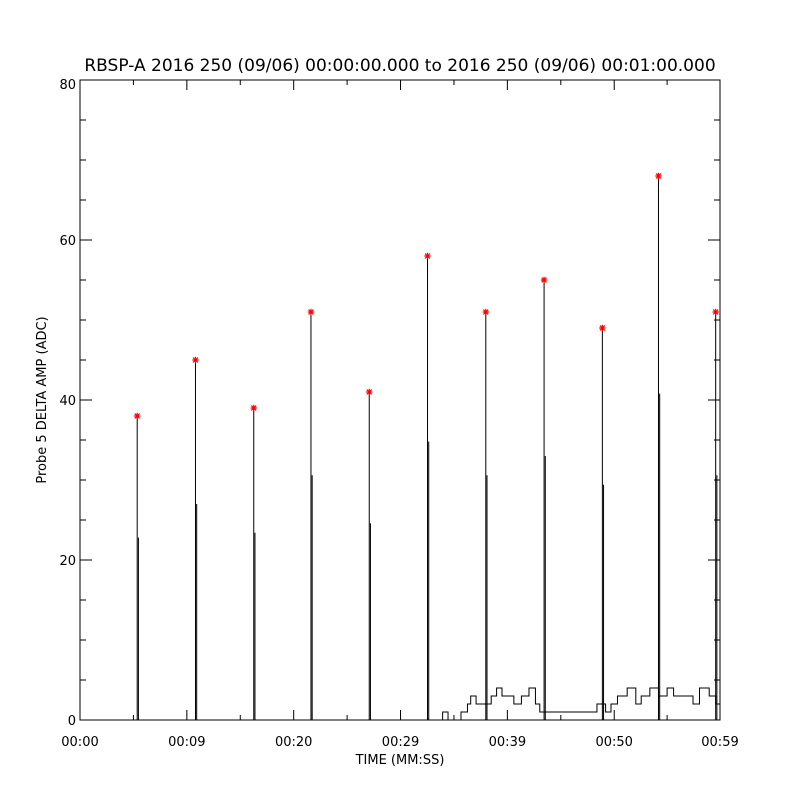 The image size is (800, 800). What do you see at coordinates (400, 742) in the screenshot?
I see `x-tick-label: 00:29` at bounding box center [400, 742].